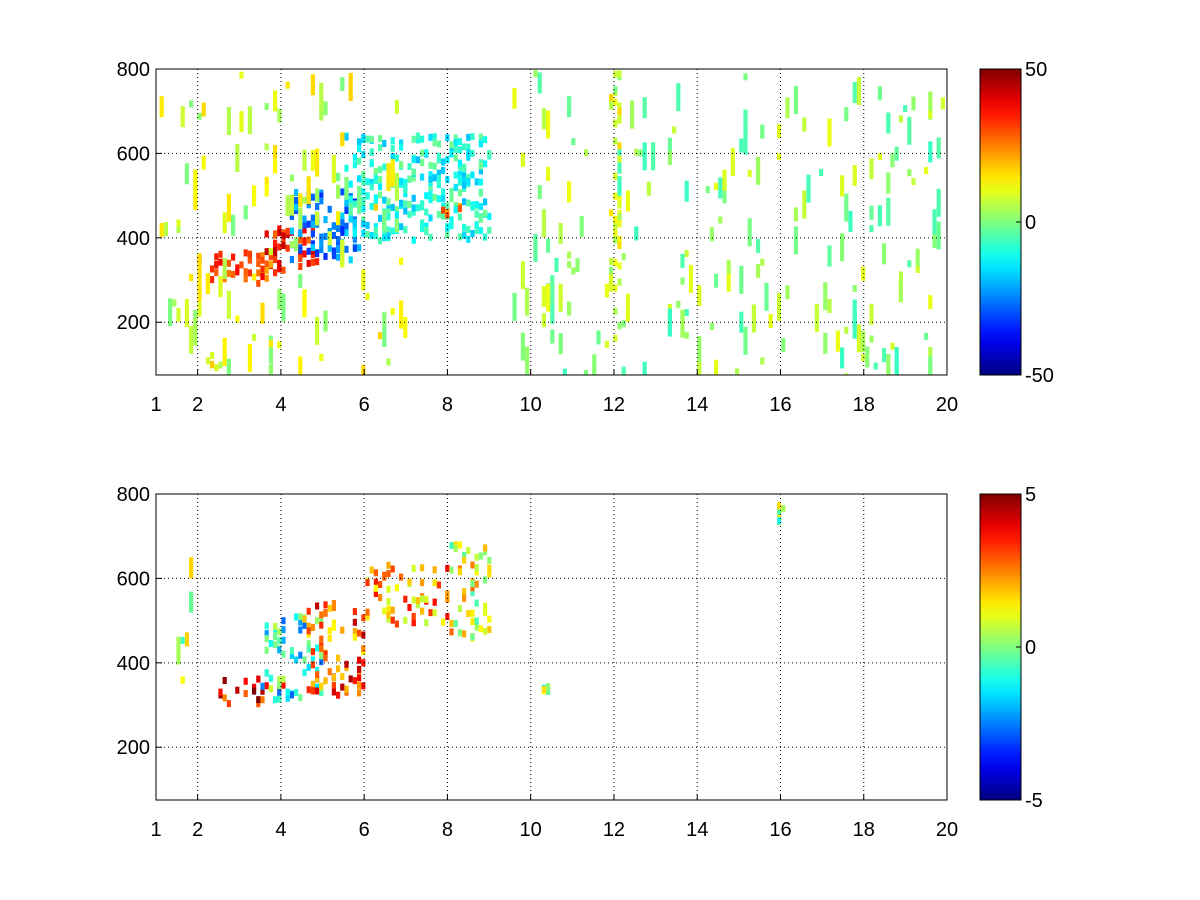 The image size is (1200, 900). I want to click on colorbar-tick-label: 5, so click(1030, 495).